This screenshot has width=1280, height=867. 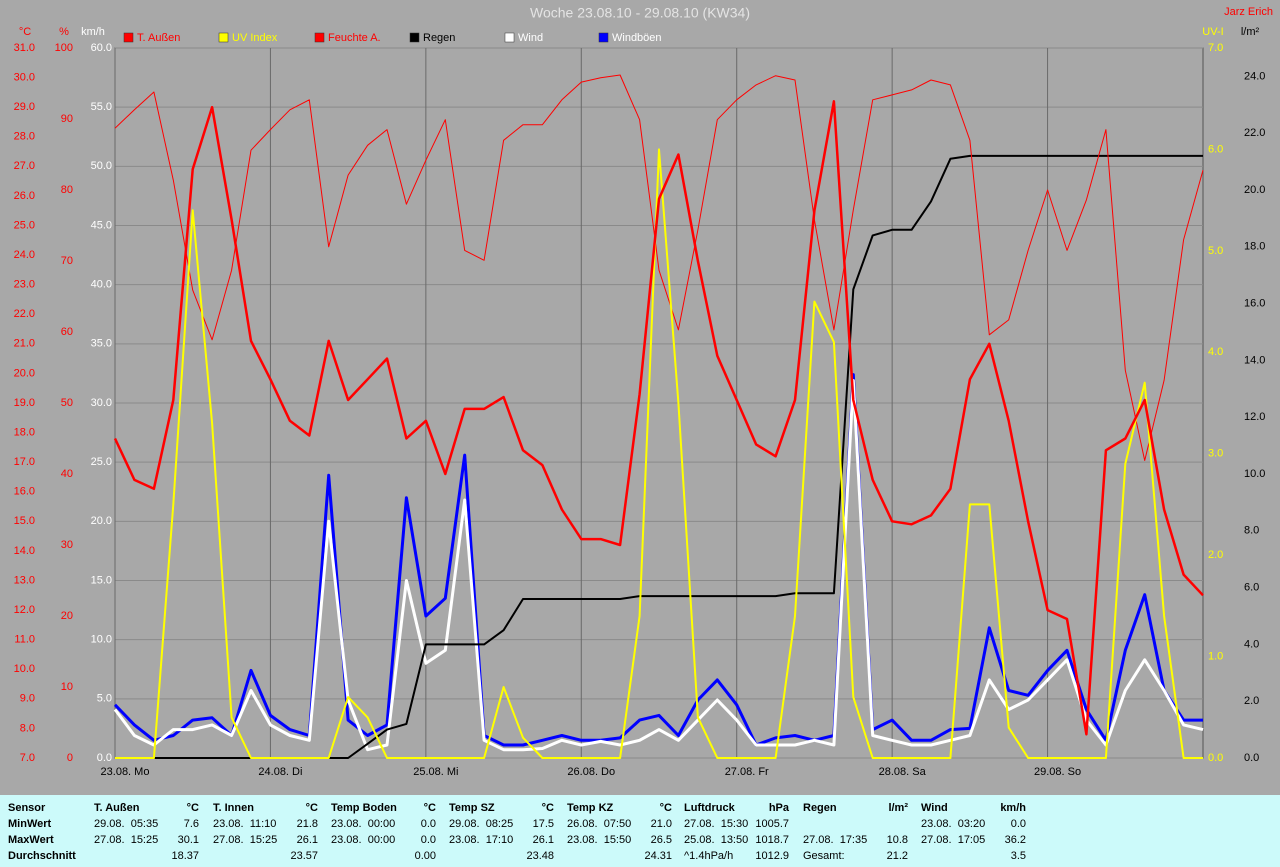 What do you see at coordinates (640, 13) in the screenshot?
I see `chart-title: Woche 23.08.10 - 29.08.10 (KW34)` at bounding box center [640, 13].